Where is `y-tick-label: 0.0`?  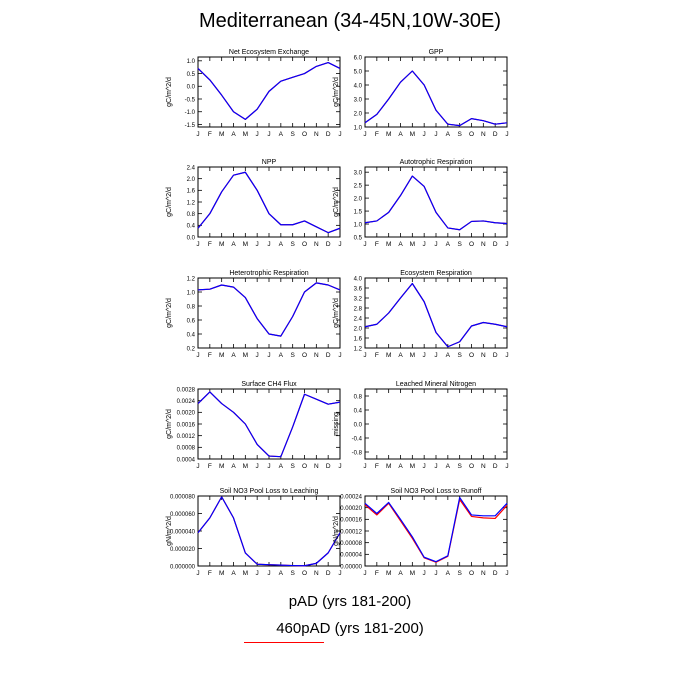 y-tick-label: 0.0 is located at coordinates (358, 425).